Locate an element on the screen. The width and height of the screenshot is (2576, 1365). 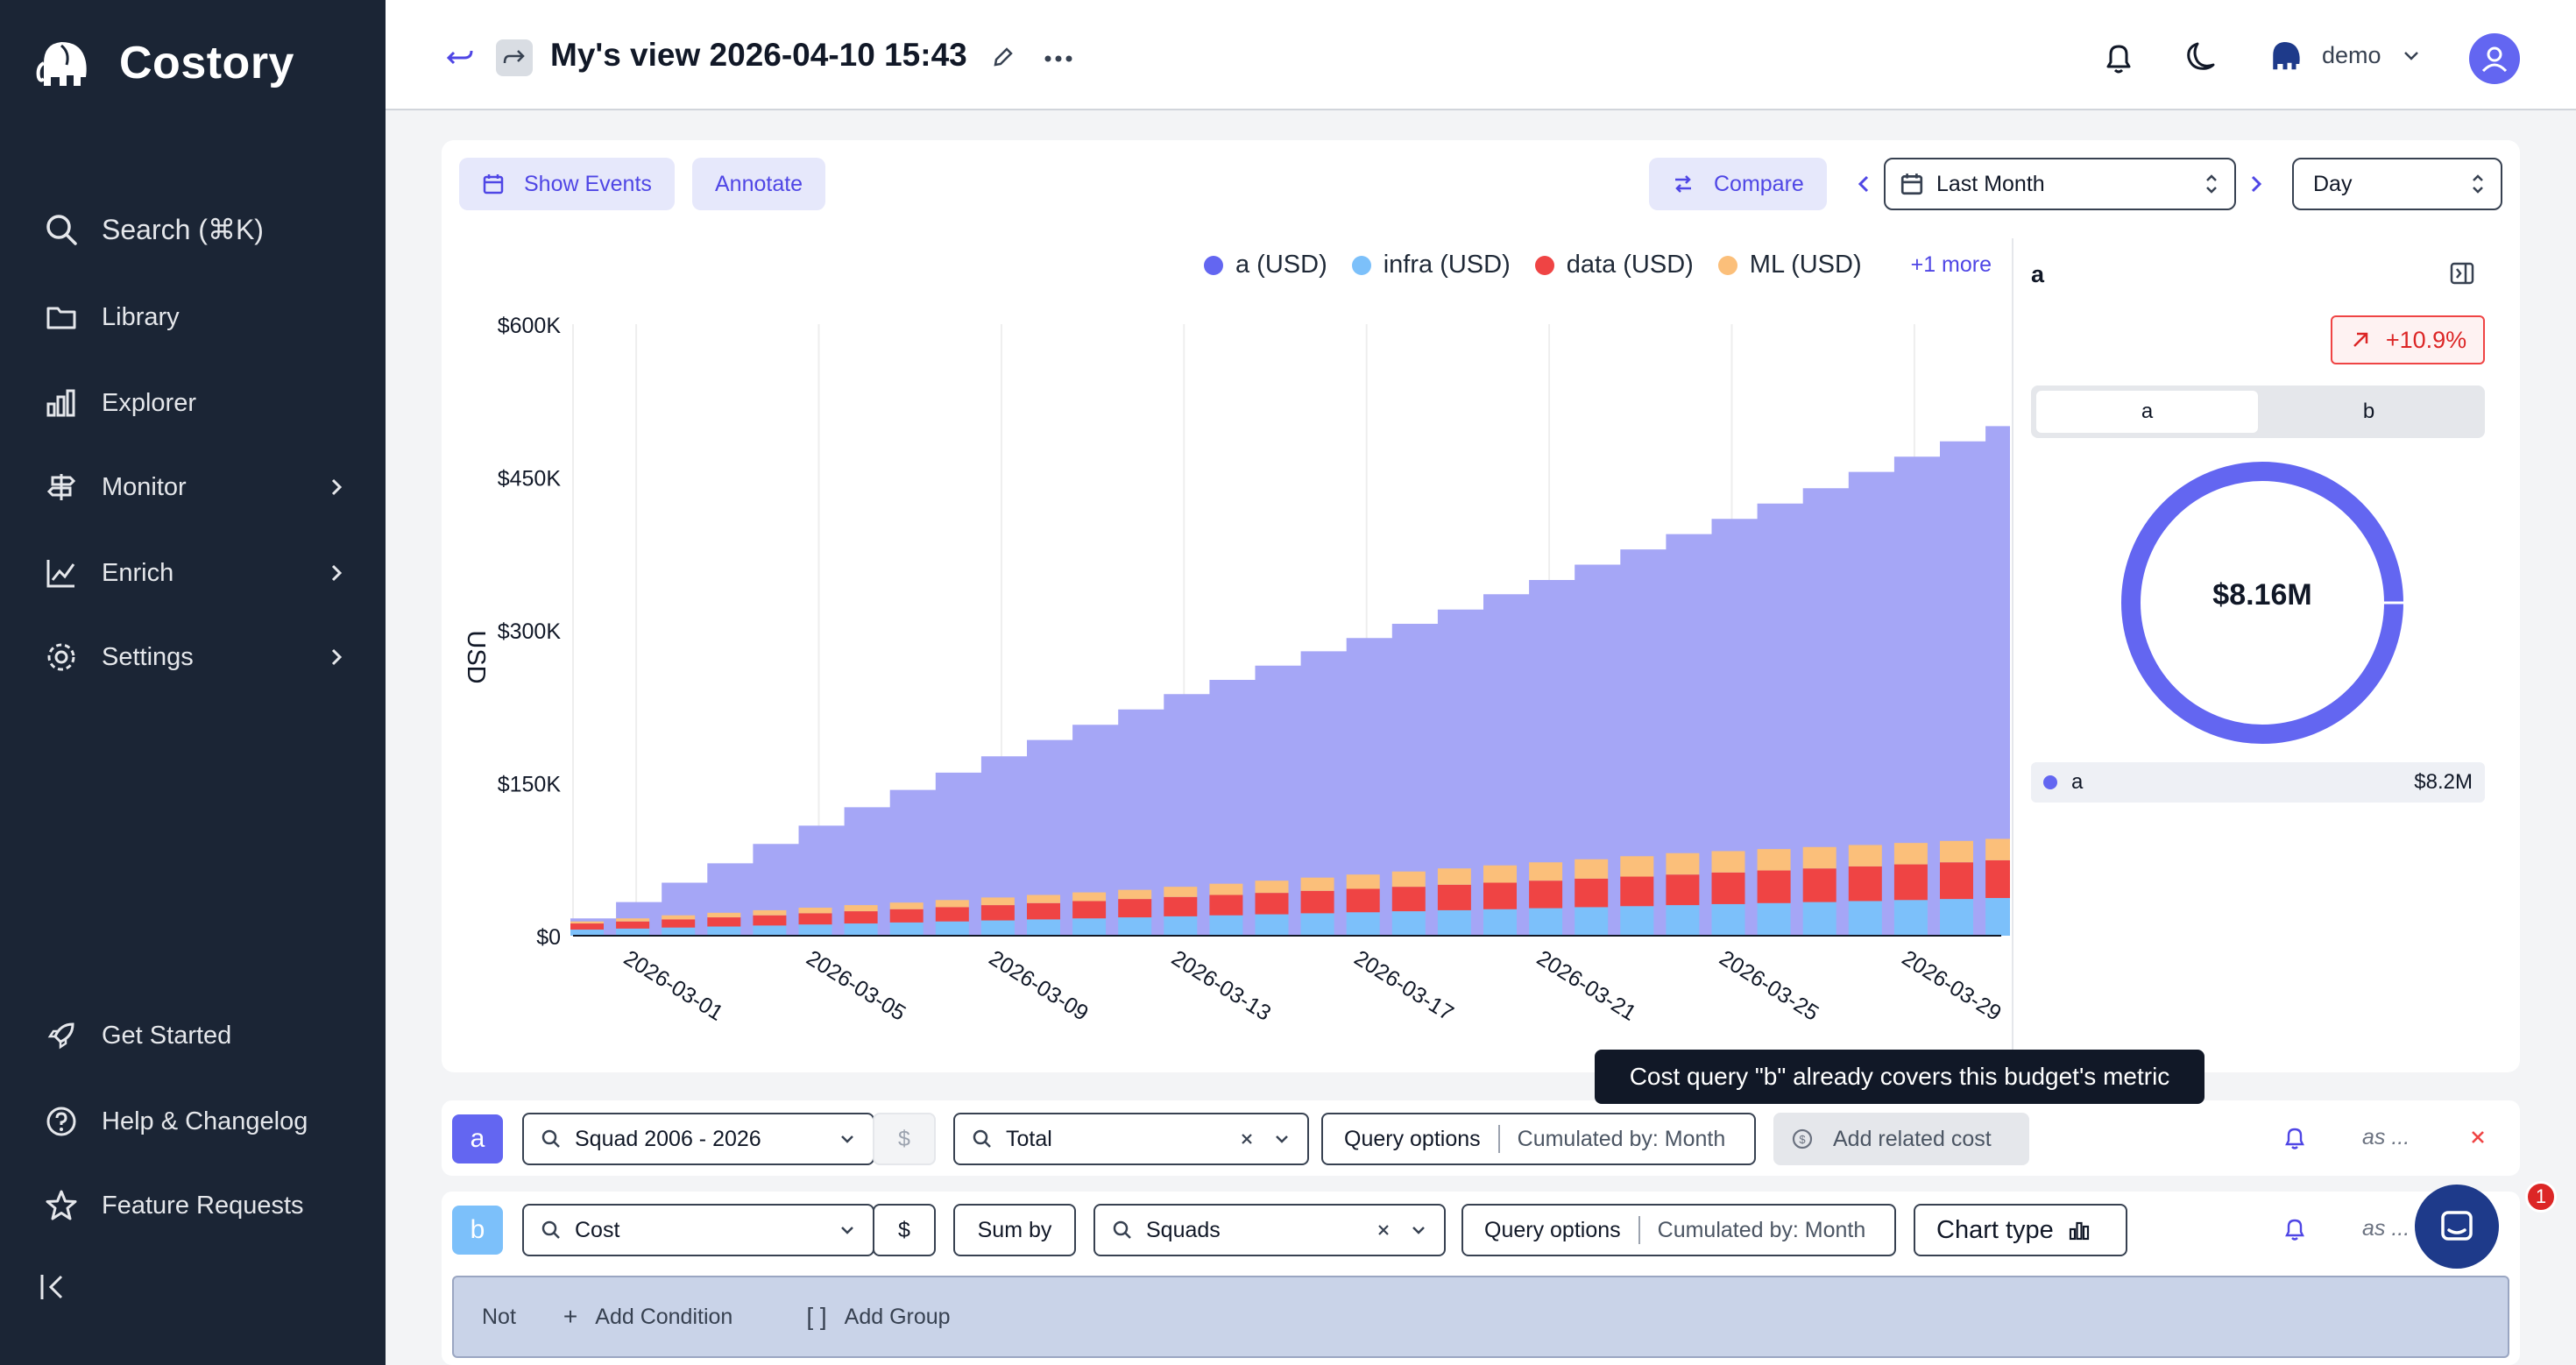
y-tick-label: $450K is located at coordinates (530, 479).